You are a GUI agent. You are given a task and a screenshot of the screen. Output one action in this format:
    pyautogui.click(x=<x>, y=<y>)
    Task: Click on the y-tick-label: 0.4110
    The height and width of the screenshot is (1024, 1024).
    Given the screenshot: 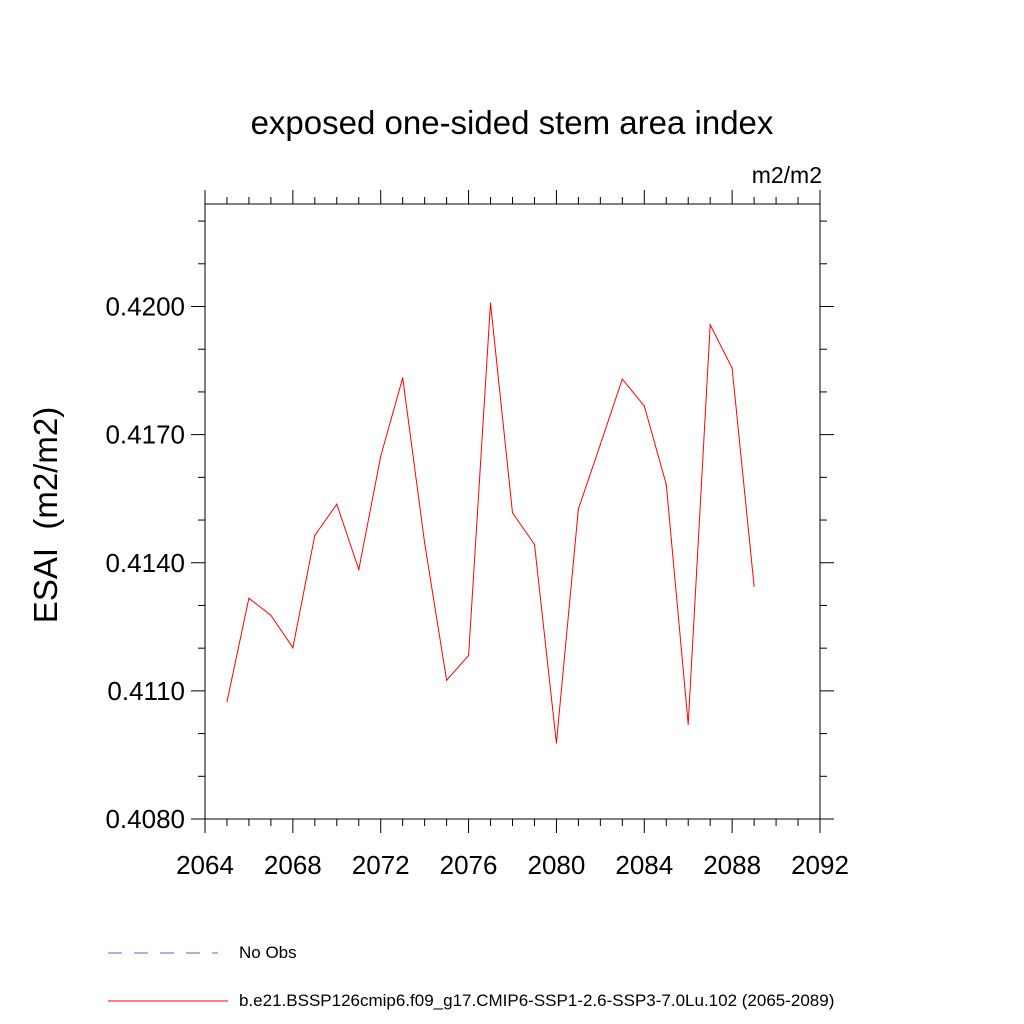 What is the action you would take?
    pyautogui.click(x=146, y=691)
    